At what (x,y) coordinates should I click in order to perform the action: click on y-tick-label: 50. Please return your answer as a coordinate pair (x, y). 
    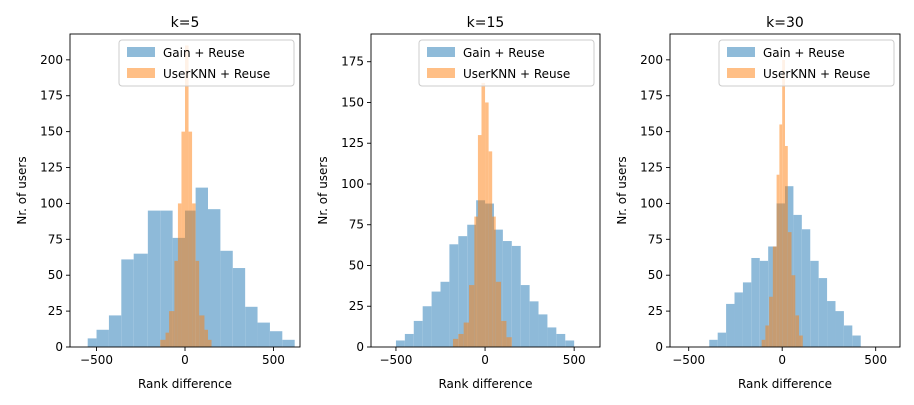
    Looking at the image, I should click on (55, 275).